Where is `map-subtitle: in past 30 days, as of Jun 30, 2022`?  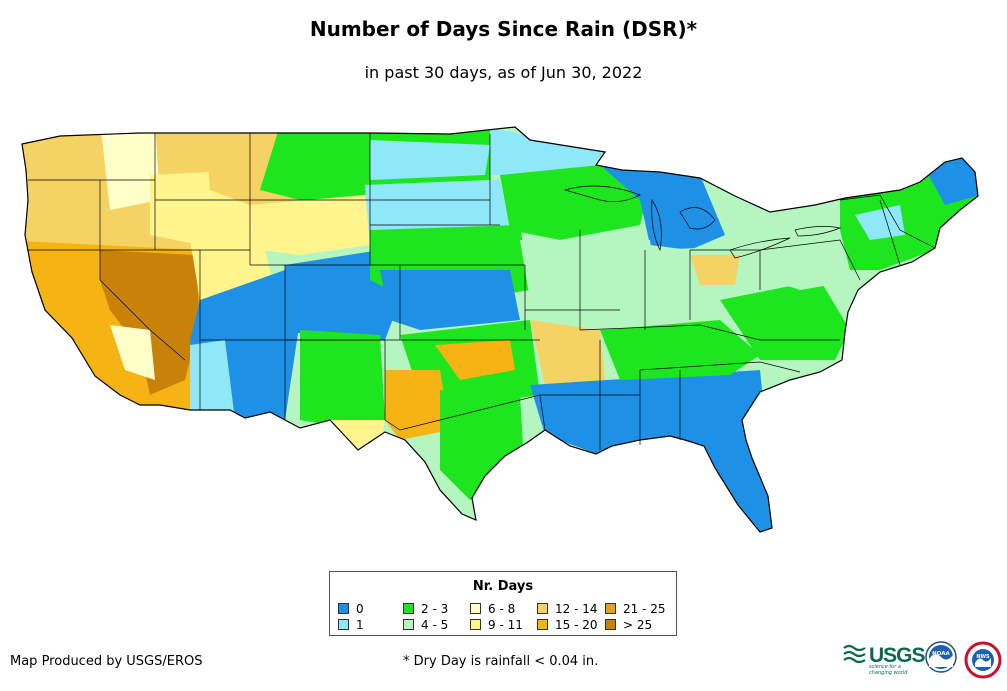
map-subtitle: in past 30 days, as of Jun 30, 2022 is located at coordinates (503, 72).